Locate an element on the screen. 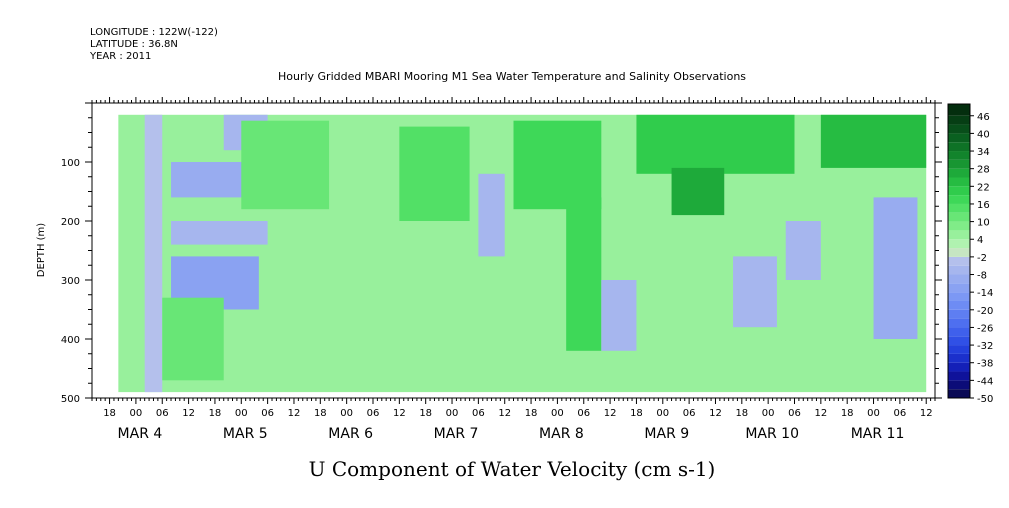 The image size is (1009, 508). colorbar-level-label: -44 is located at coordinates (985, 381).